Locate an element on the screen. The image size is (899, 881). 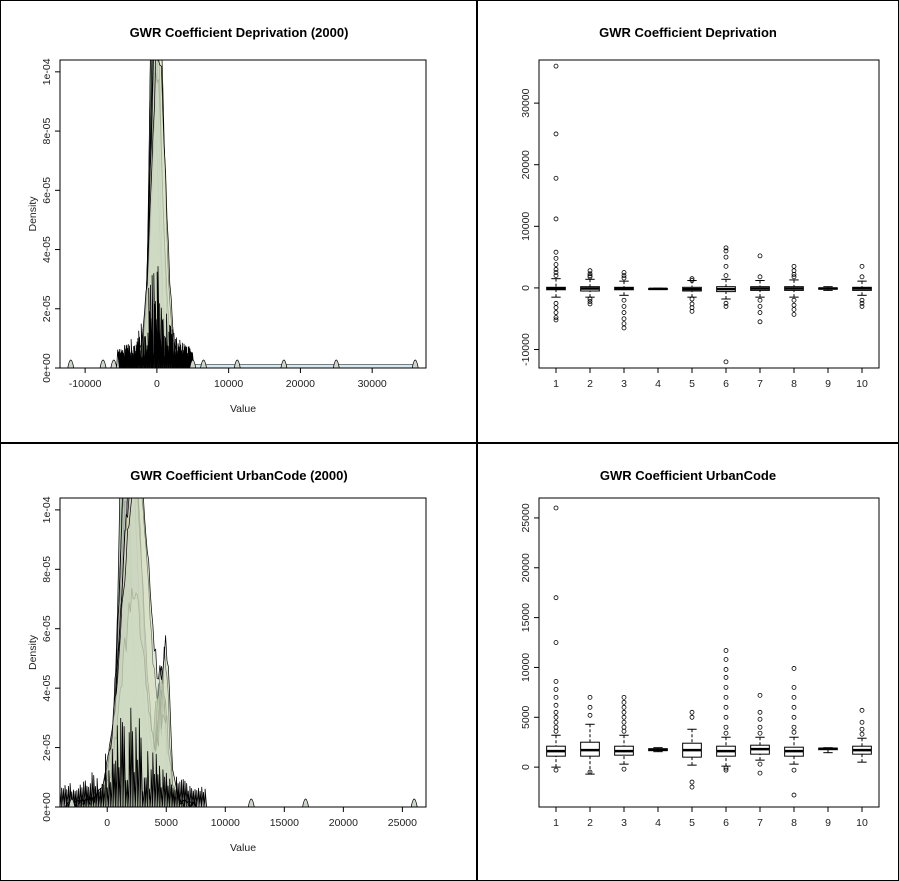
x-tick-label: 25000 is located at coordinates (402, 823).